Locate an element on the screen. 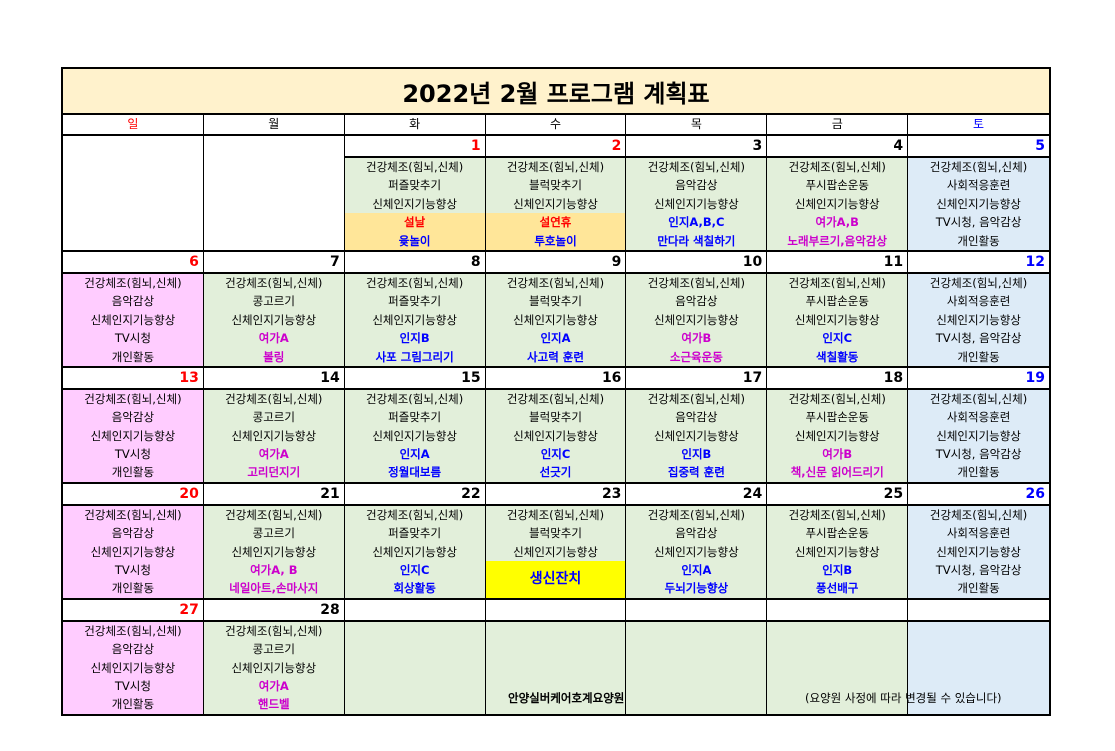 The height and width of the screenshot is (751, 1115). day-cell: 27 건강체조(힘뇌,신체) 음악감상 신체인지기능향상 TV시청 개인활동 is located at coordinates (133, 656).